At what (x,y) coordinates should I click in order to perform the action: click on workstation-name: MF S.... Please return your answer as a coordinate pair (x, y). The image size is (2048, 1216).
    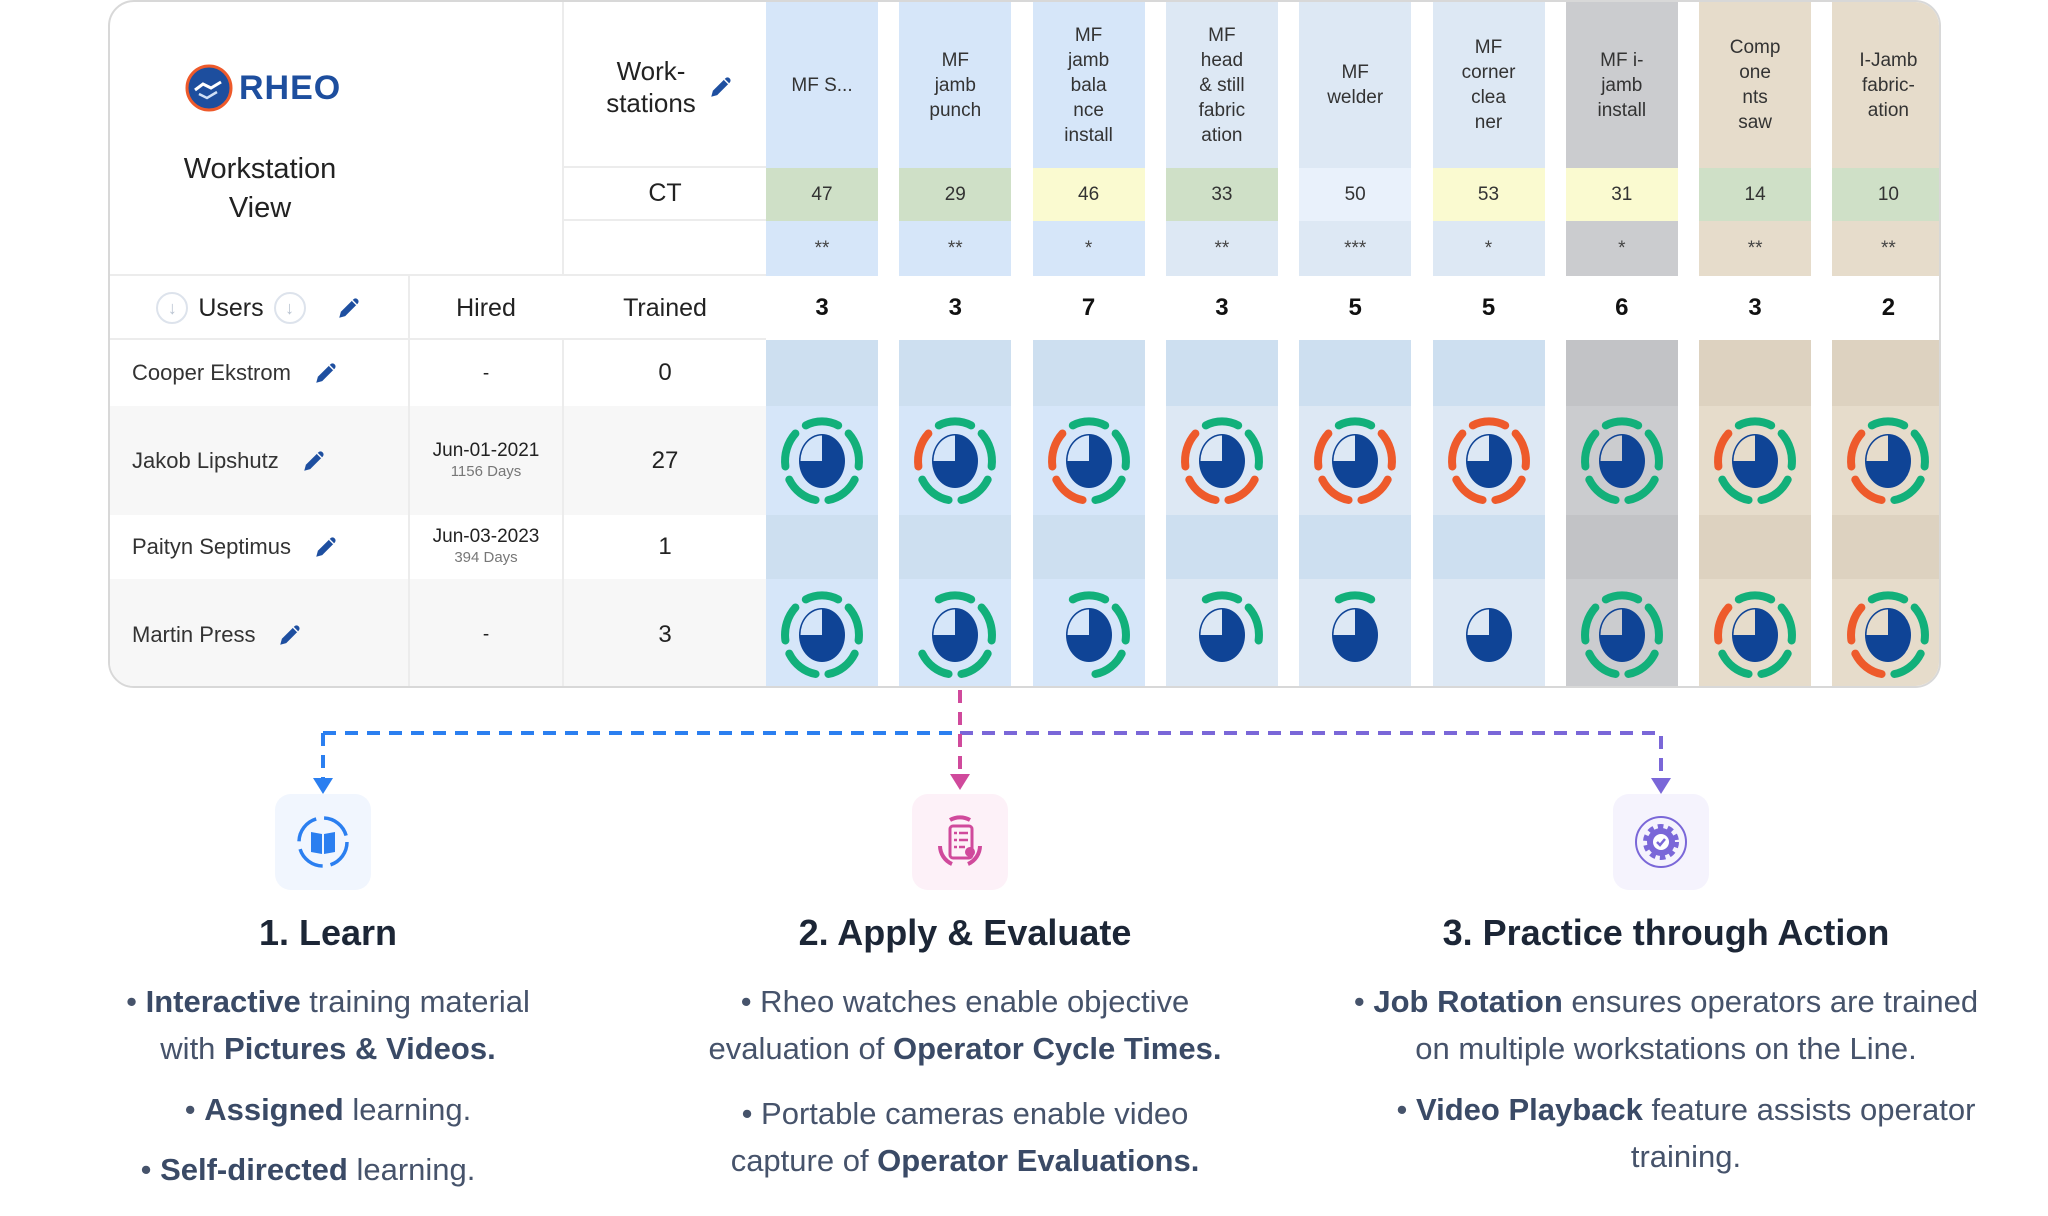
    Looking at the image, I should click on (822, 85).